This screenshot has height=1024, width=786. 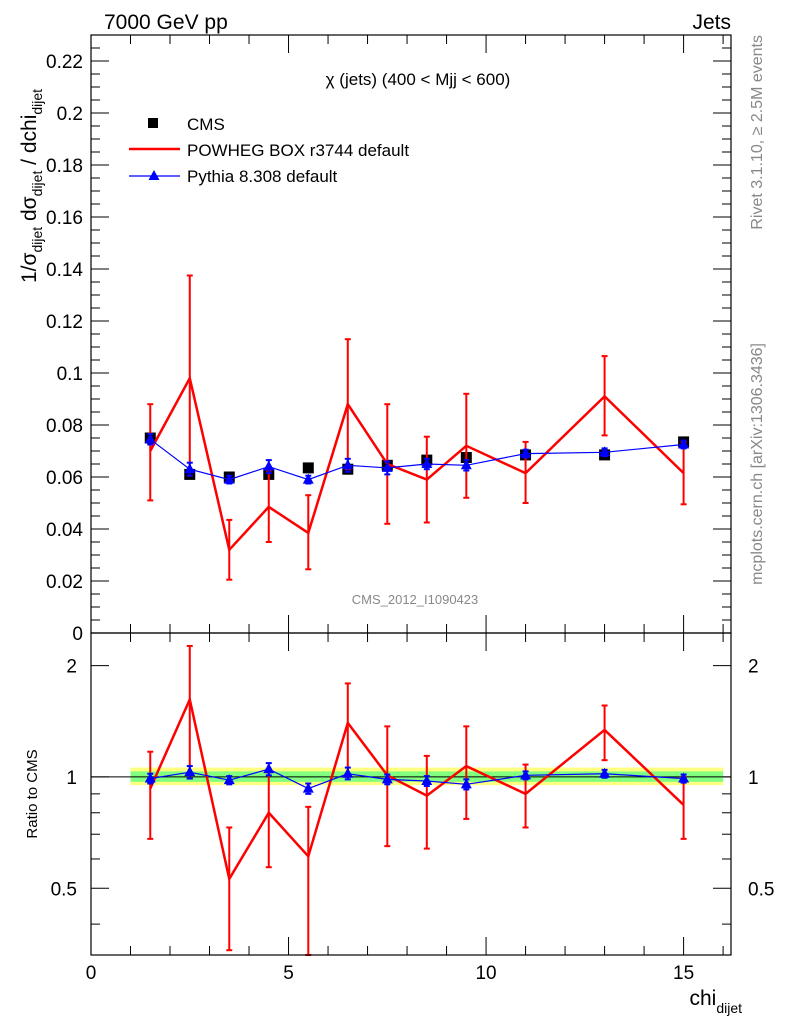 What do you see at coordinates (416, 459) in the screenshot?
I see `pythia-line` at bounding box center [416, 459].